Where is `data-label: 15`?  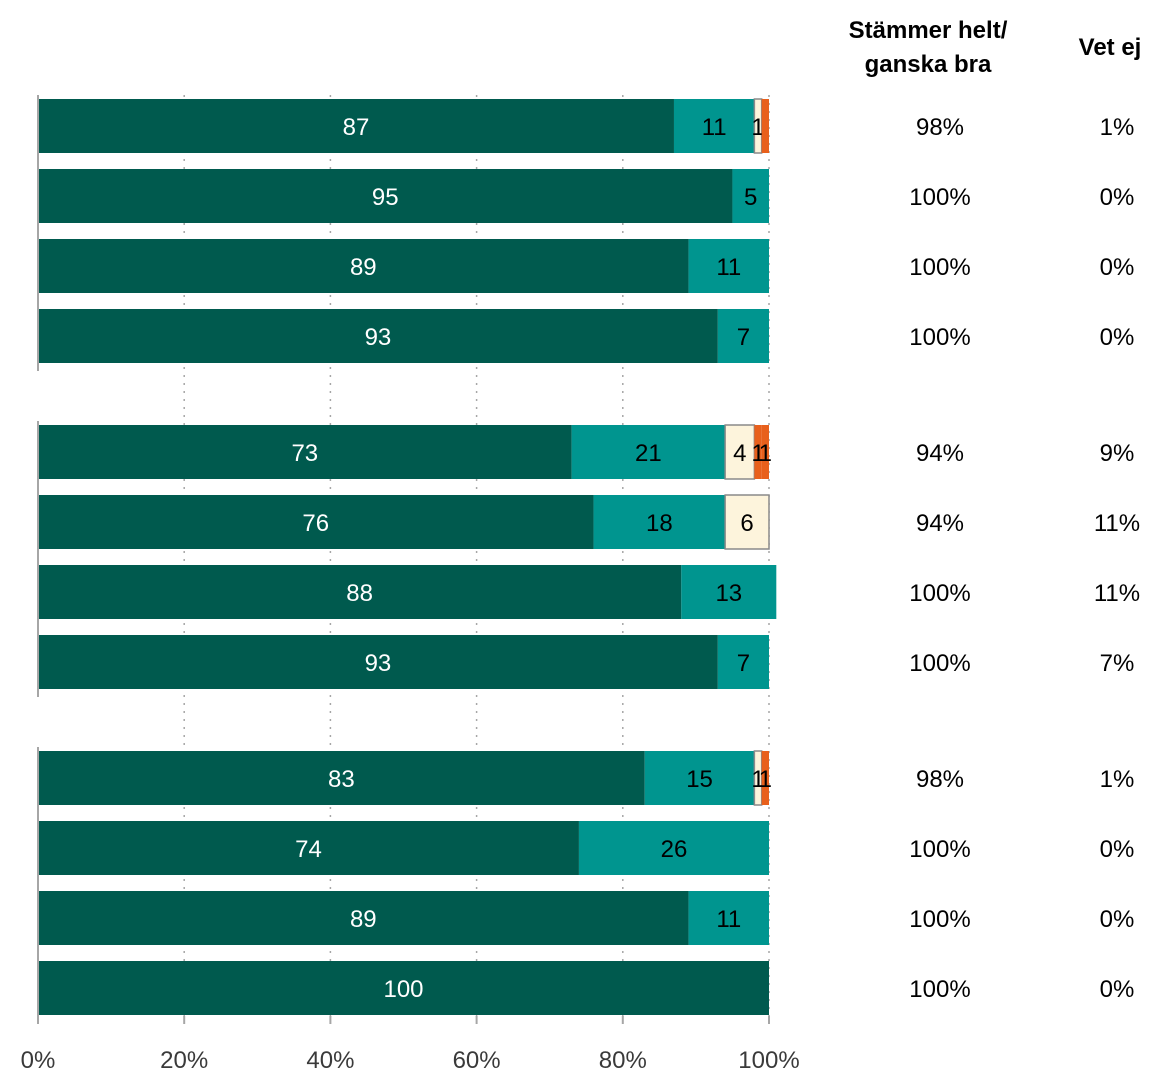 data-label: 15 is located at coordinates (699, 779).